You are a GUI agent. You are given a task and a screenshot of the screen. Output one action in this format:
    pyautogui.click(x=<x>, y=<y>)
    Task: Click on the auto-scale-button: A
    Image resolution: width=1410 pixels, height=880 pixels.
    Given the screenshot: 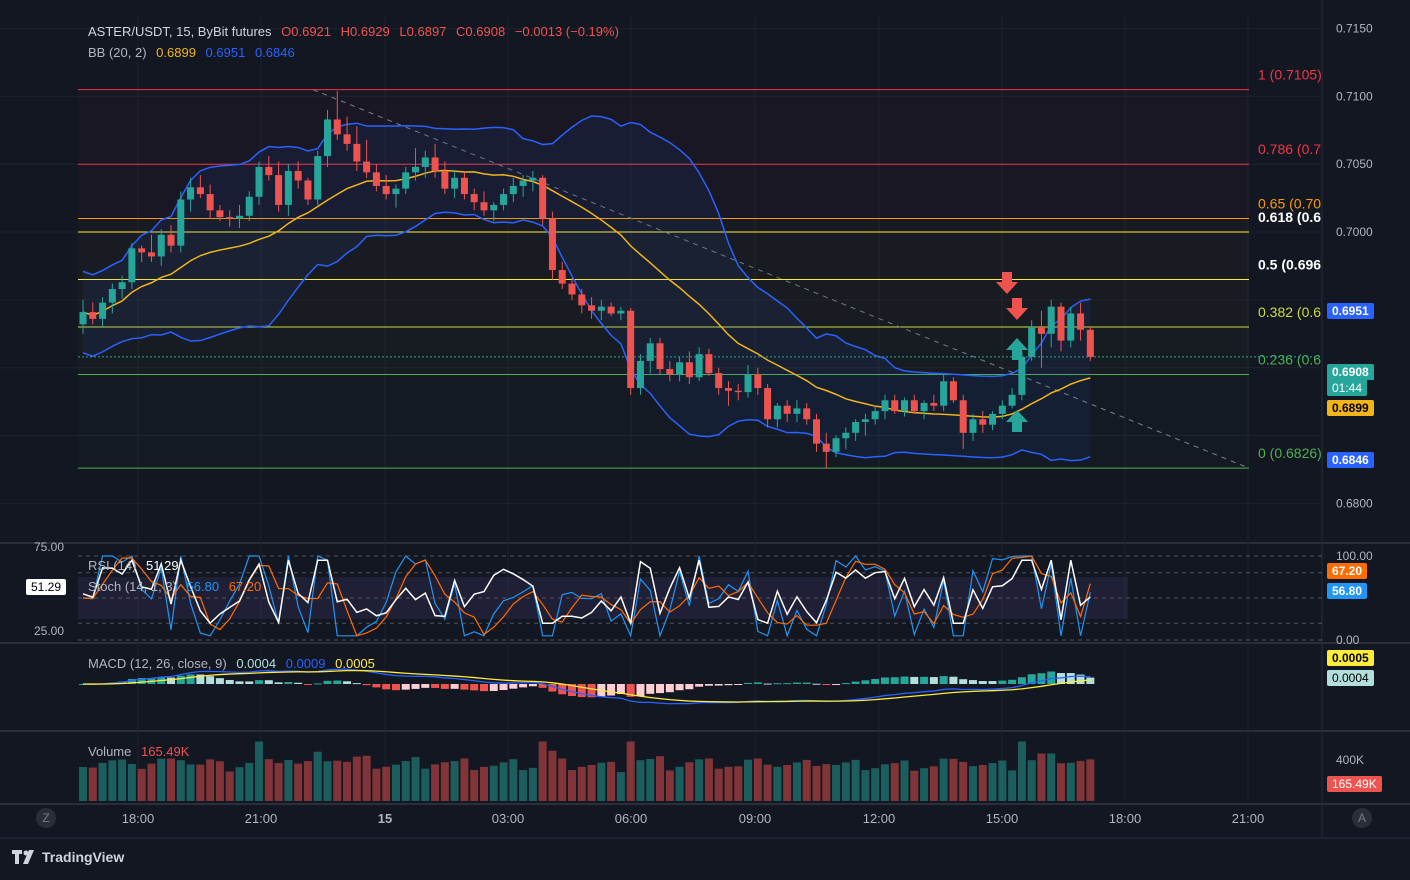 What is the action you would take?
    pyautogui.click(x=1362, y=818)
    